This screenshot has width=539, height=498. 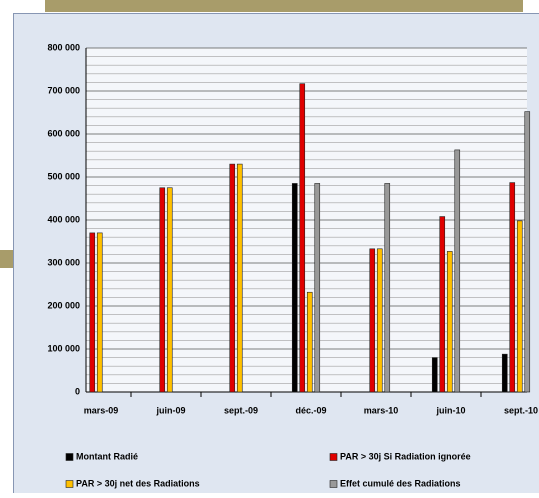 I want to click on y-tick-label: 400 000, so click(x=63, y=219).